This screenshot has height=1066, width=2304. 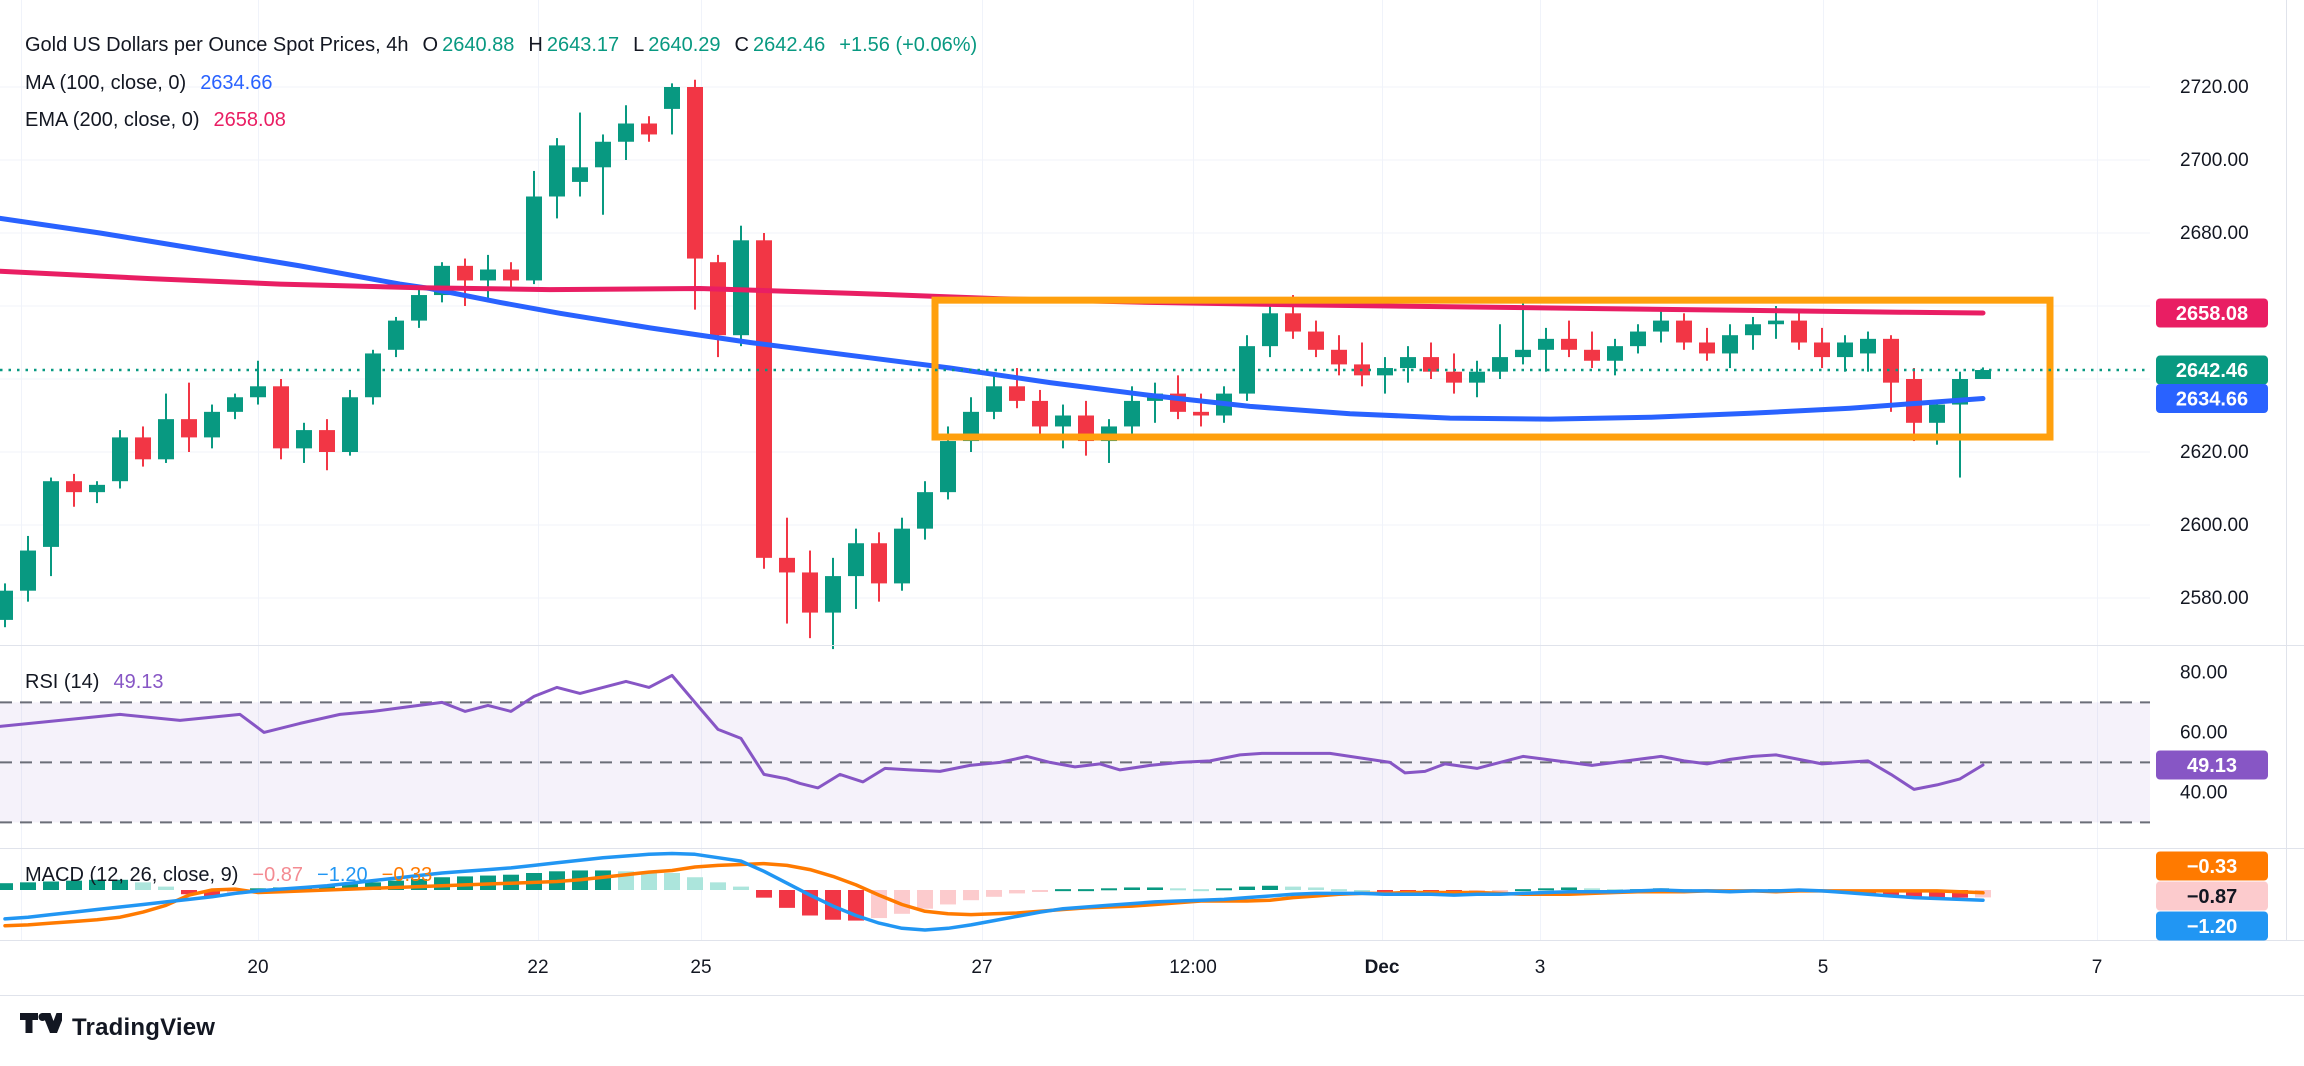 I want to click on highlight-box-annotation, so click(x=1492, y=368).